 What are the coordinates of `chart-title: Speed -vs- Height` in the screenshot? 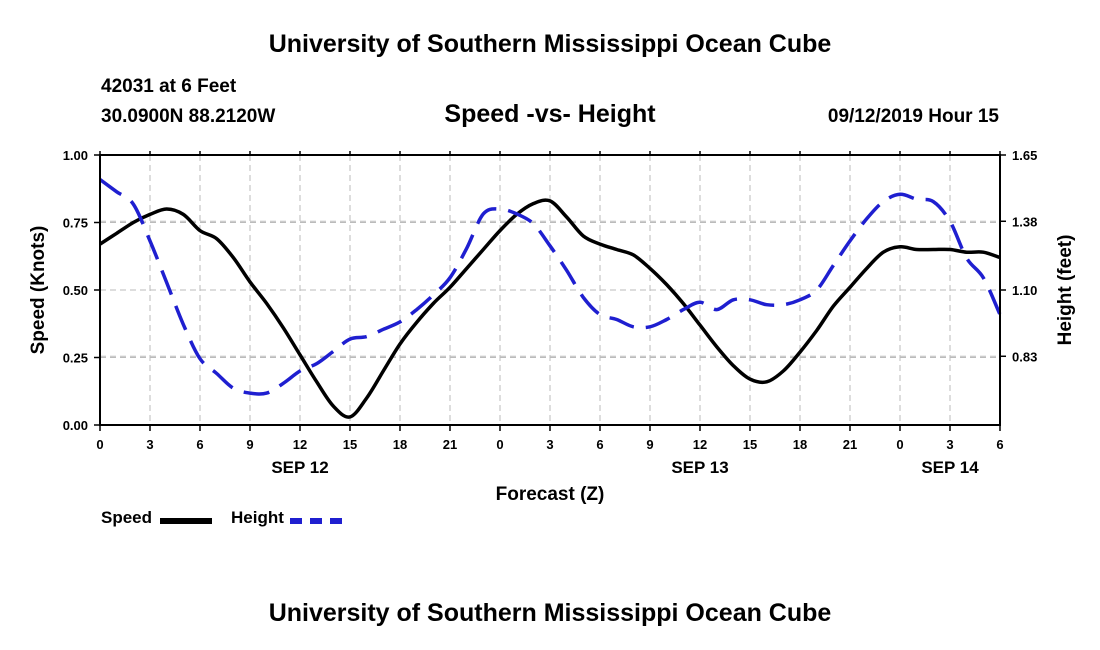 It's located at (550, 114).